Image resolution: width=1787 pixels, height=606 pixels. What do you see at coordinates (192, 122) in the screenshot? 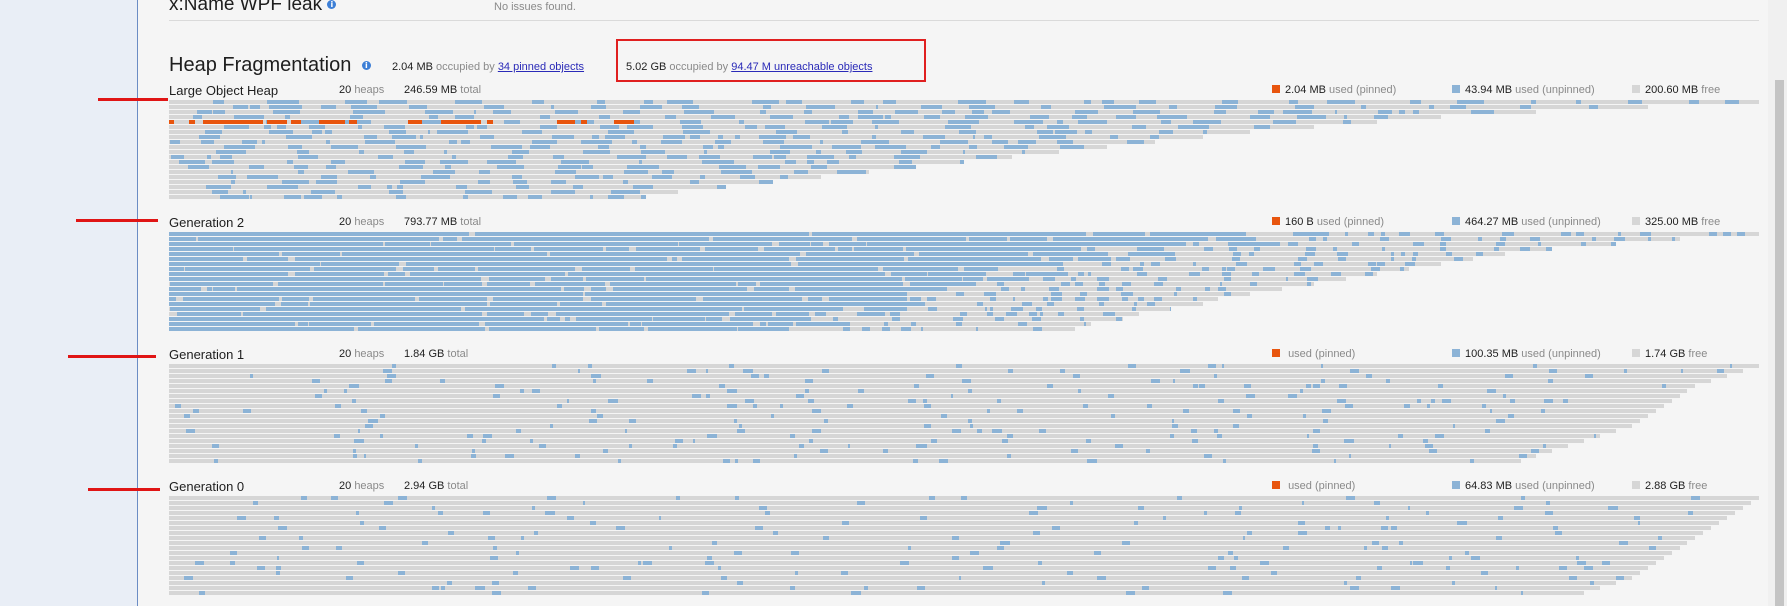
I see `pinned-segment` at bounding box center [192, 122].